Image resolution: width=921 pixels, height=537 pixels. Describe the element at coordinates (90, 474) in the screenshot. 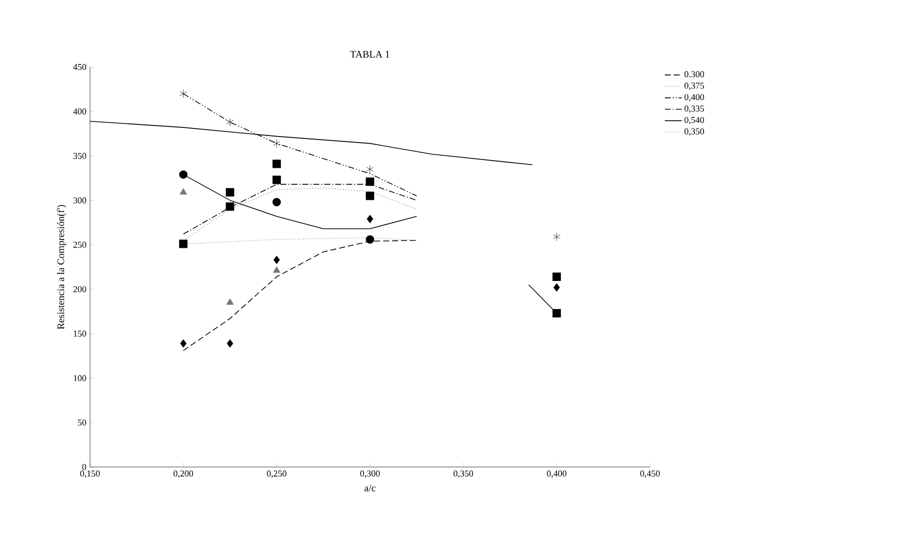

I see `x-tick-label: 0,150` at that location.